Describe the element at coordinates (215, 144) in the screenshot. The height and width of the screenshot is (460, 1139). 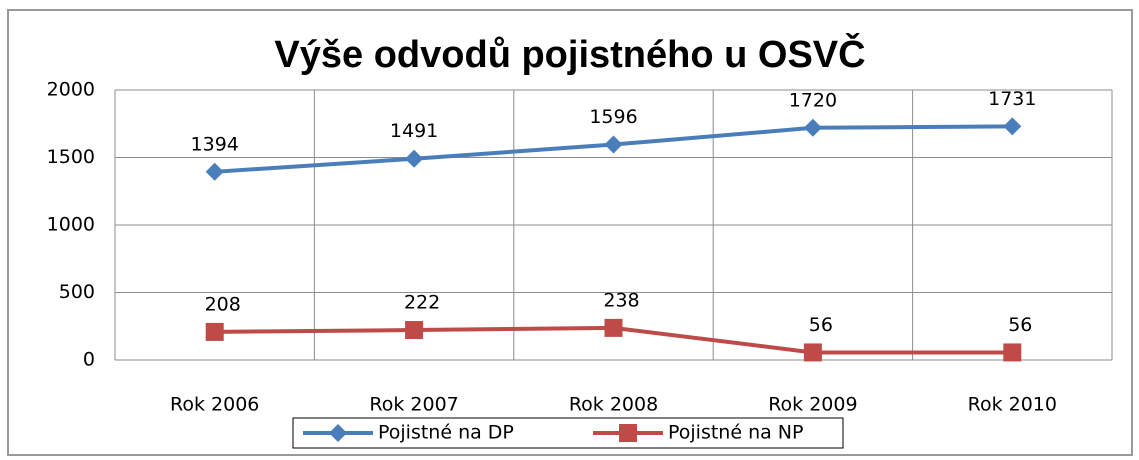
I see `data-label: 1394` at that location.